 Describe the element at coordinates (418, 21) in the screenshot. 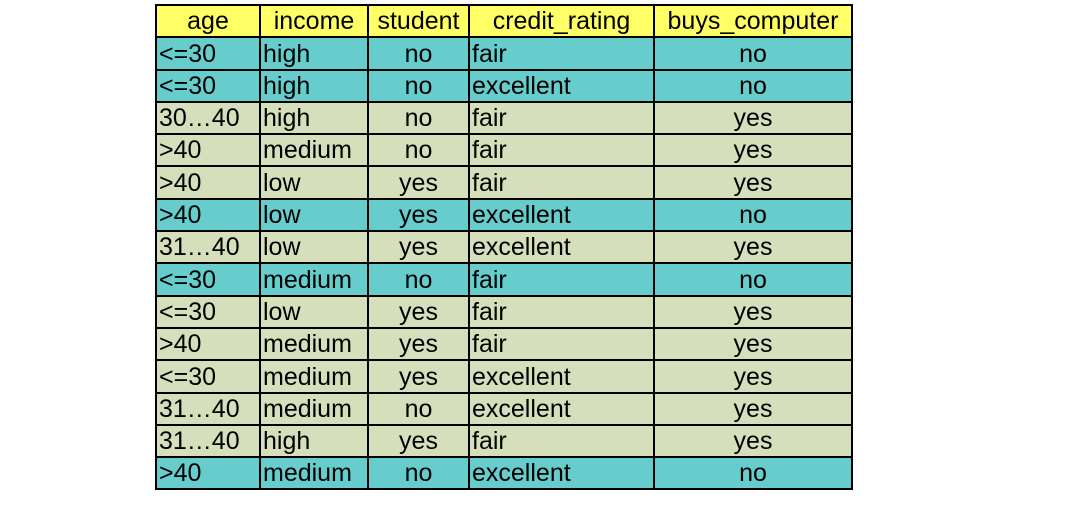

I see `header-student: student` at that location.